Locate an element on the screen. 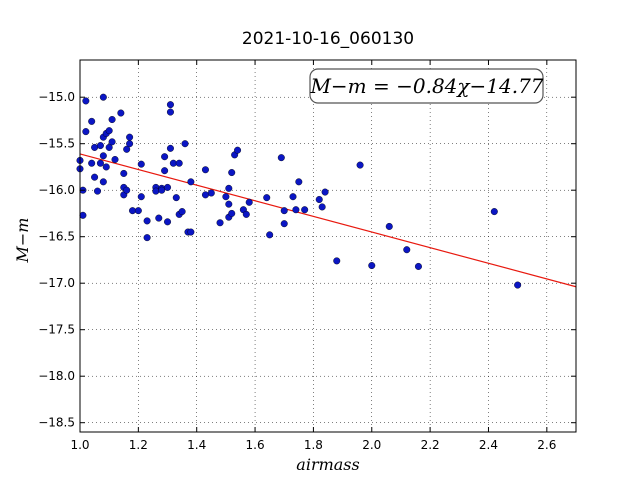 The height and width of the screenshot is (480, 640). y-tick-label: −16.5 is located at coordinates (56, 237).